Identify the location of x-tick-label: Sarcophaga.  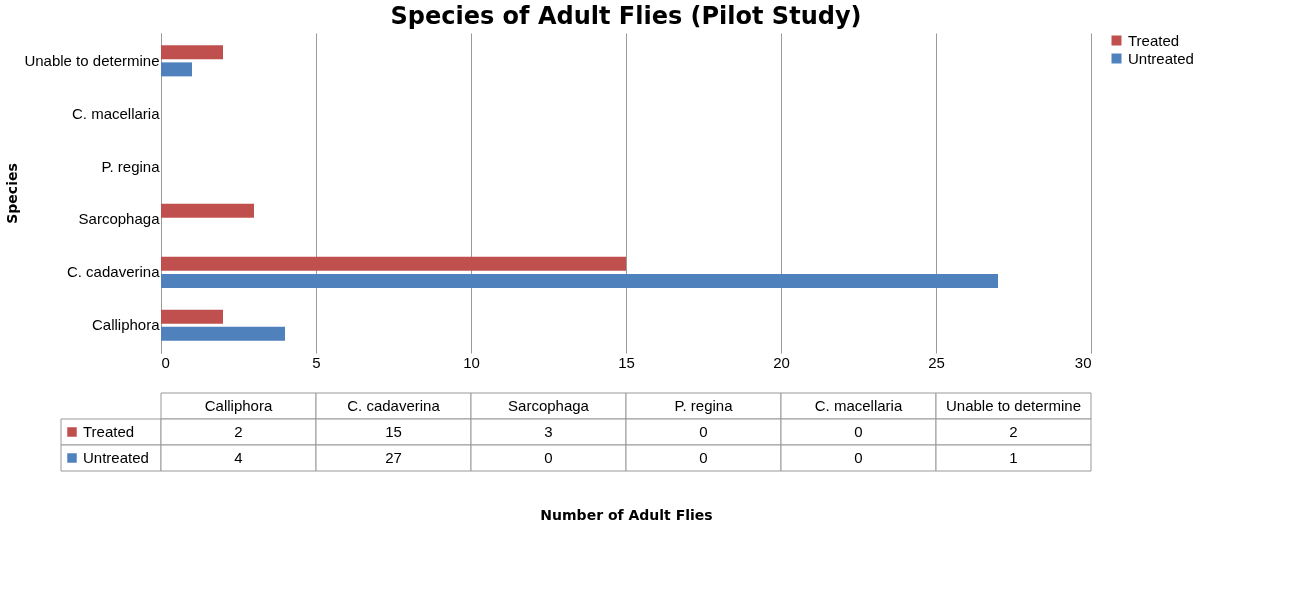
(549, 405).